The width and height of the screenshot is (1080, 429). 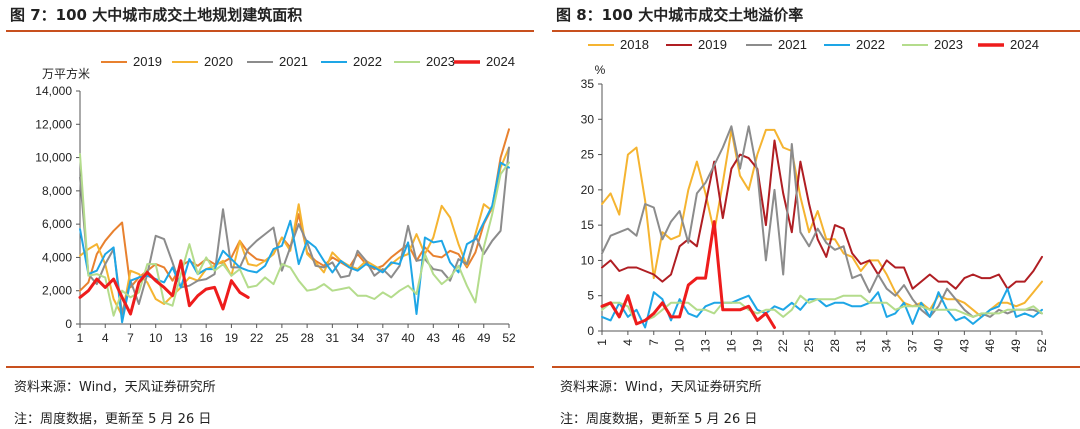 What do you see at coordinates (588, 225) in the screenshot?
I see `y-tick-label: 15` at bounding box center [588, 225].